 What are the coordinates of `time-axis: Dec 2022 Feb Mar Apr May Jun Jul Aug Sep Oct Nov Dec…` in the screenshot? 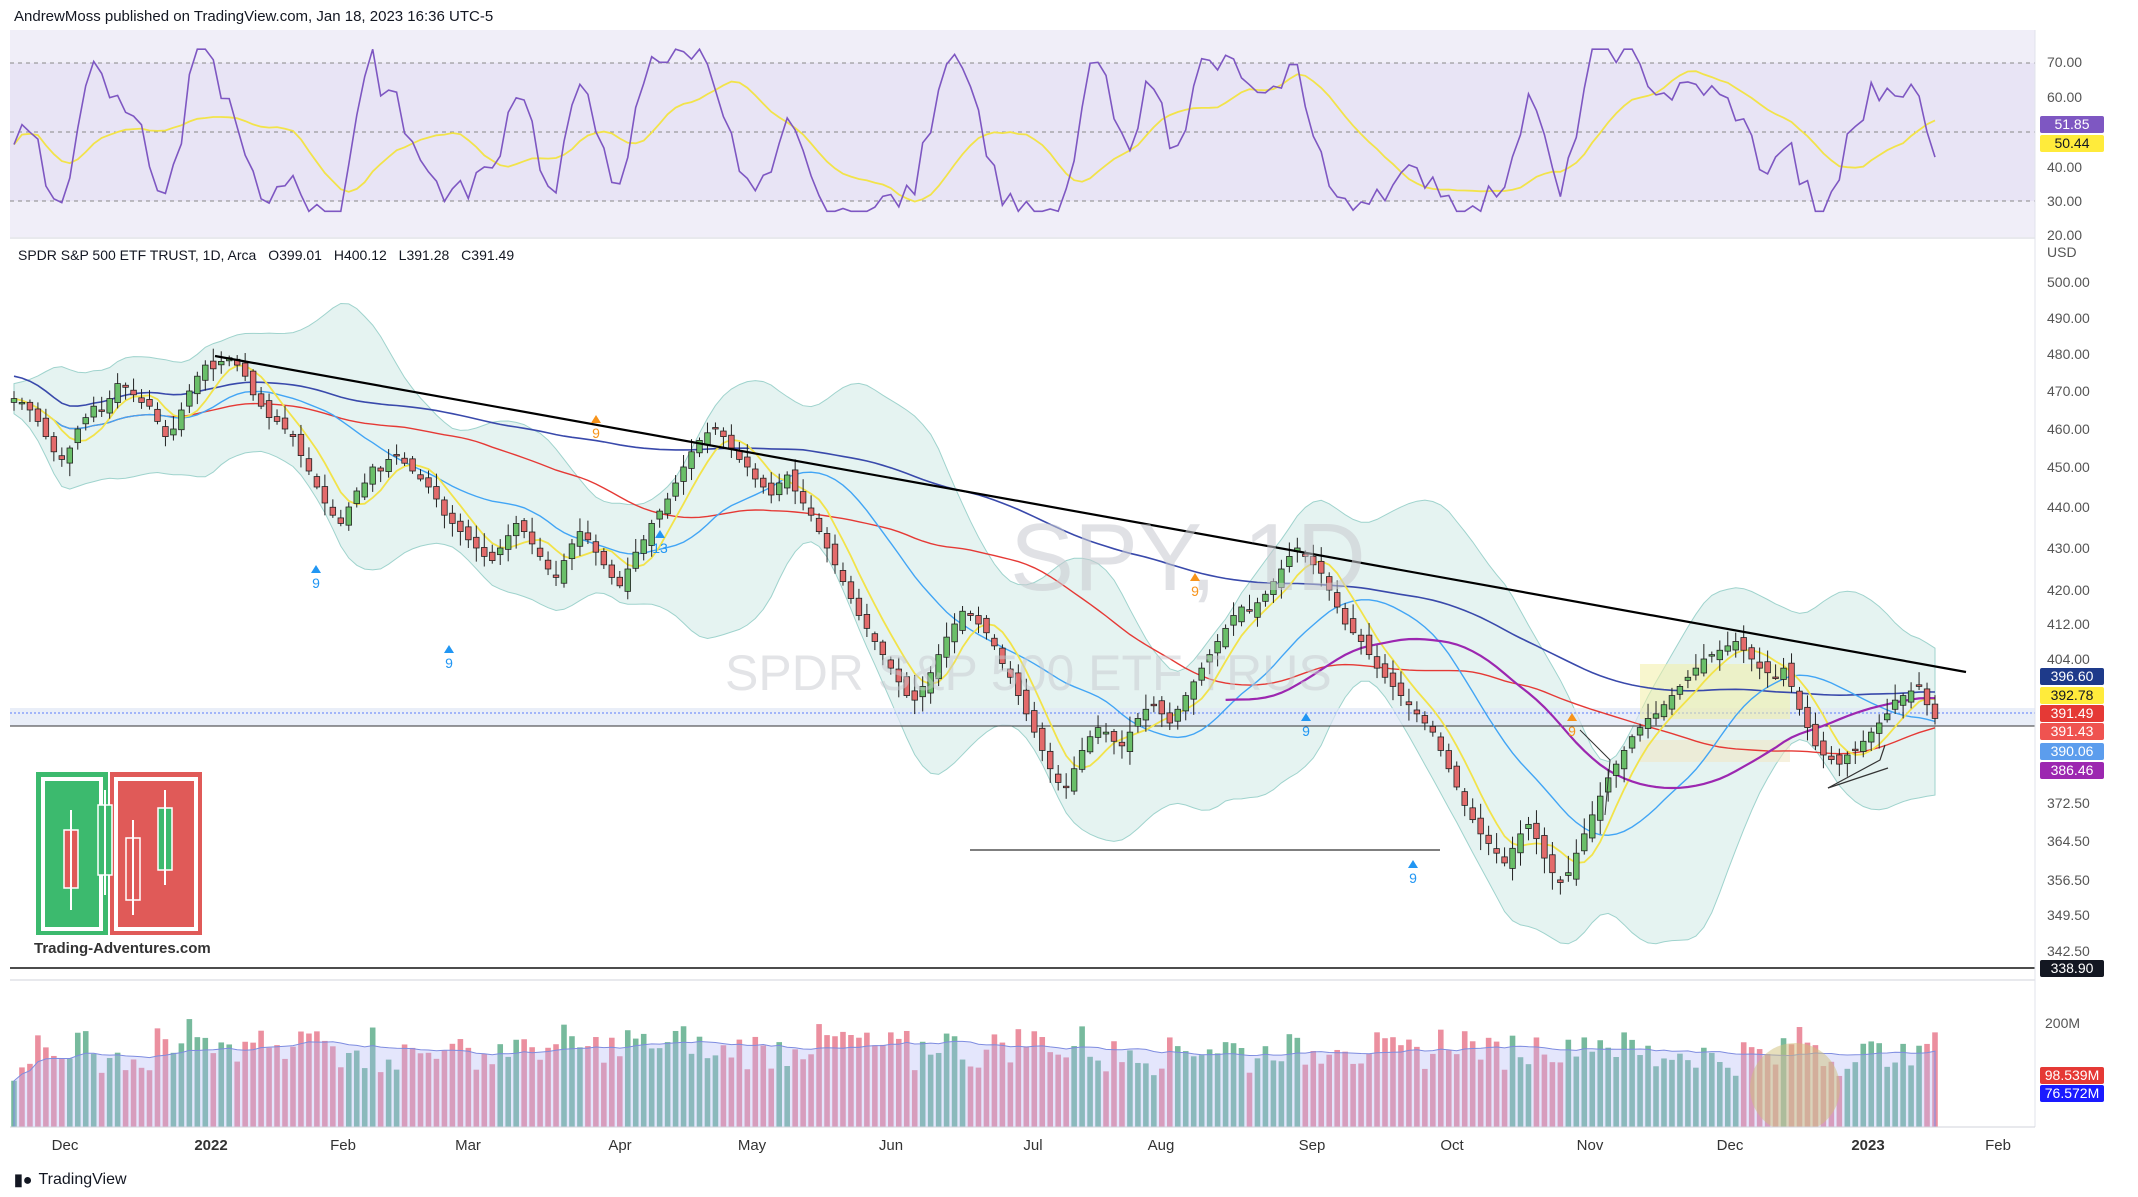 It's located at (1031, 1145).